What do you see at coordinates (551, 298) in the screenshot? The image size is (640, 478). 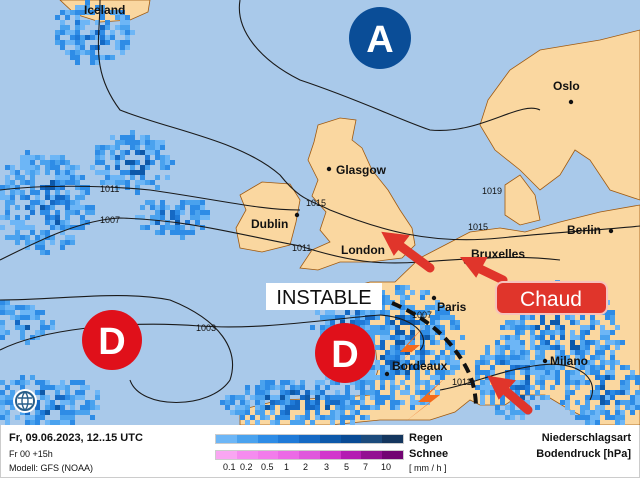 I see `label-chaud: Chaud` at bounding box center [551, 298].